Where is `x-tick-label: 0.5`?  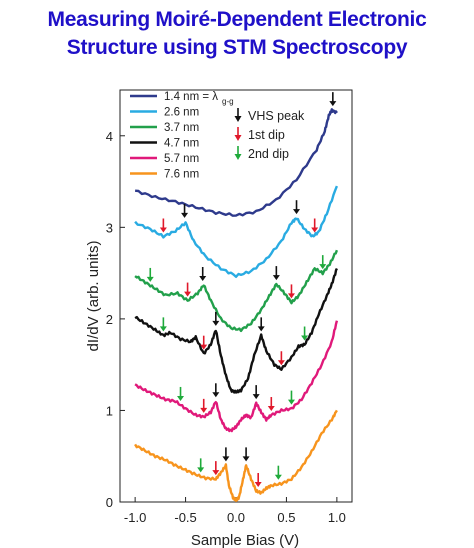
x-tick-label: 0.5 is located at coordinates (286, 517).